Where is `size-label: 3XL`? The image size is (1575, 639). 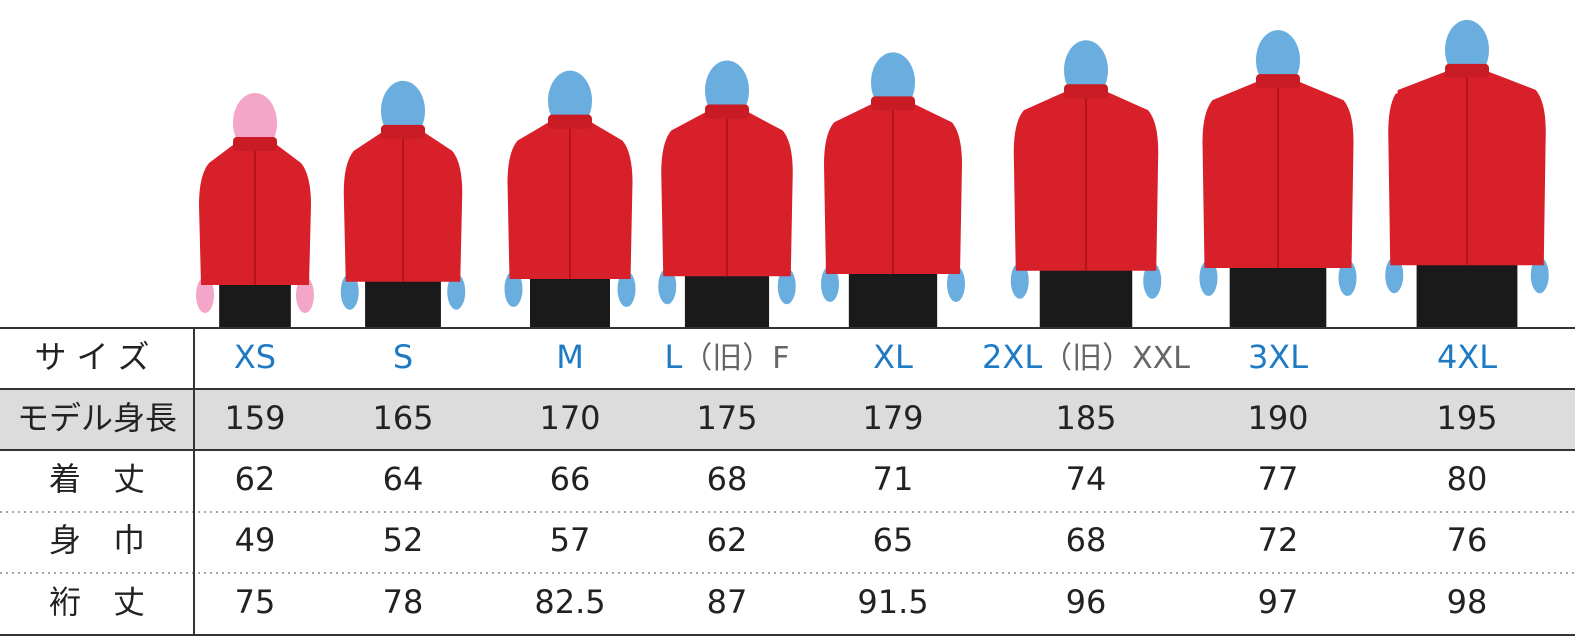
size-label: 3XL is located at coordinates (1278, 357).